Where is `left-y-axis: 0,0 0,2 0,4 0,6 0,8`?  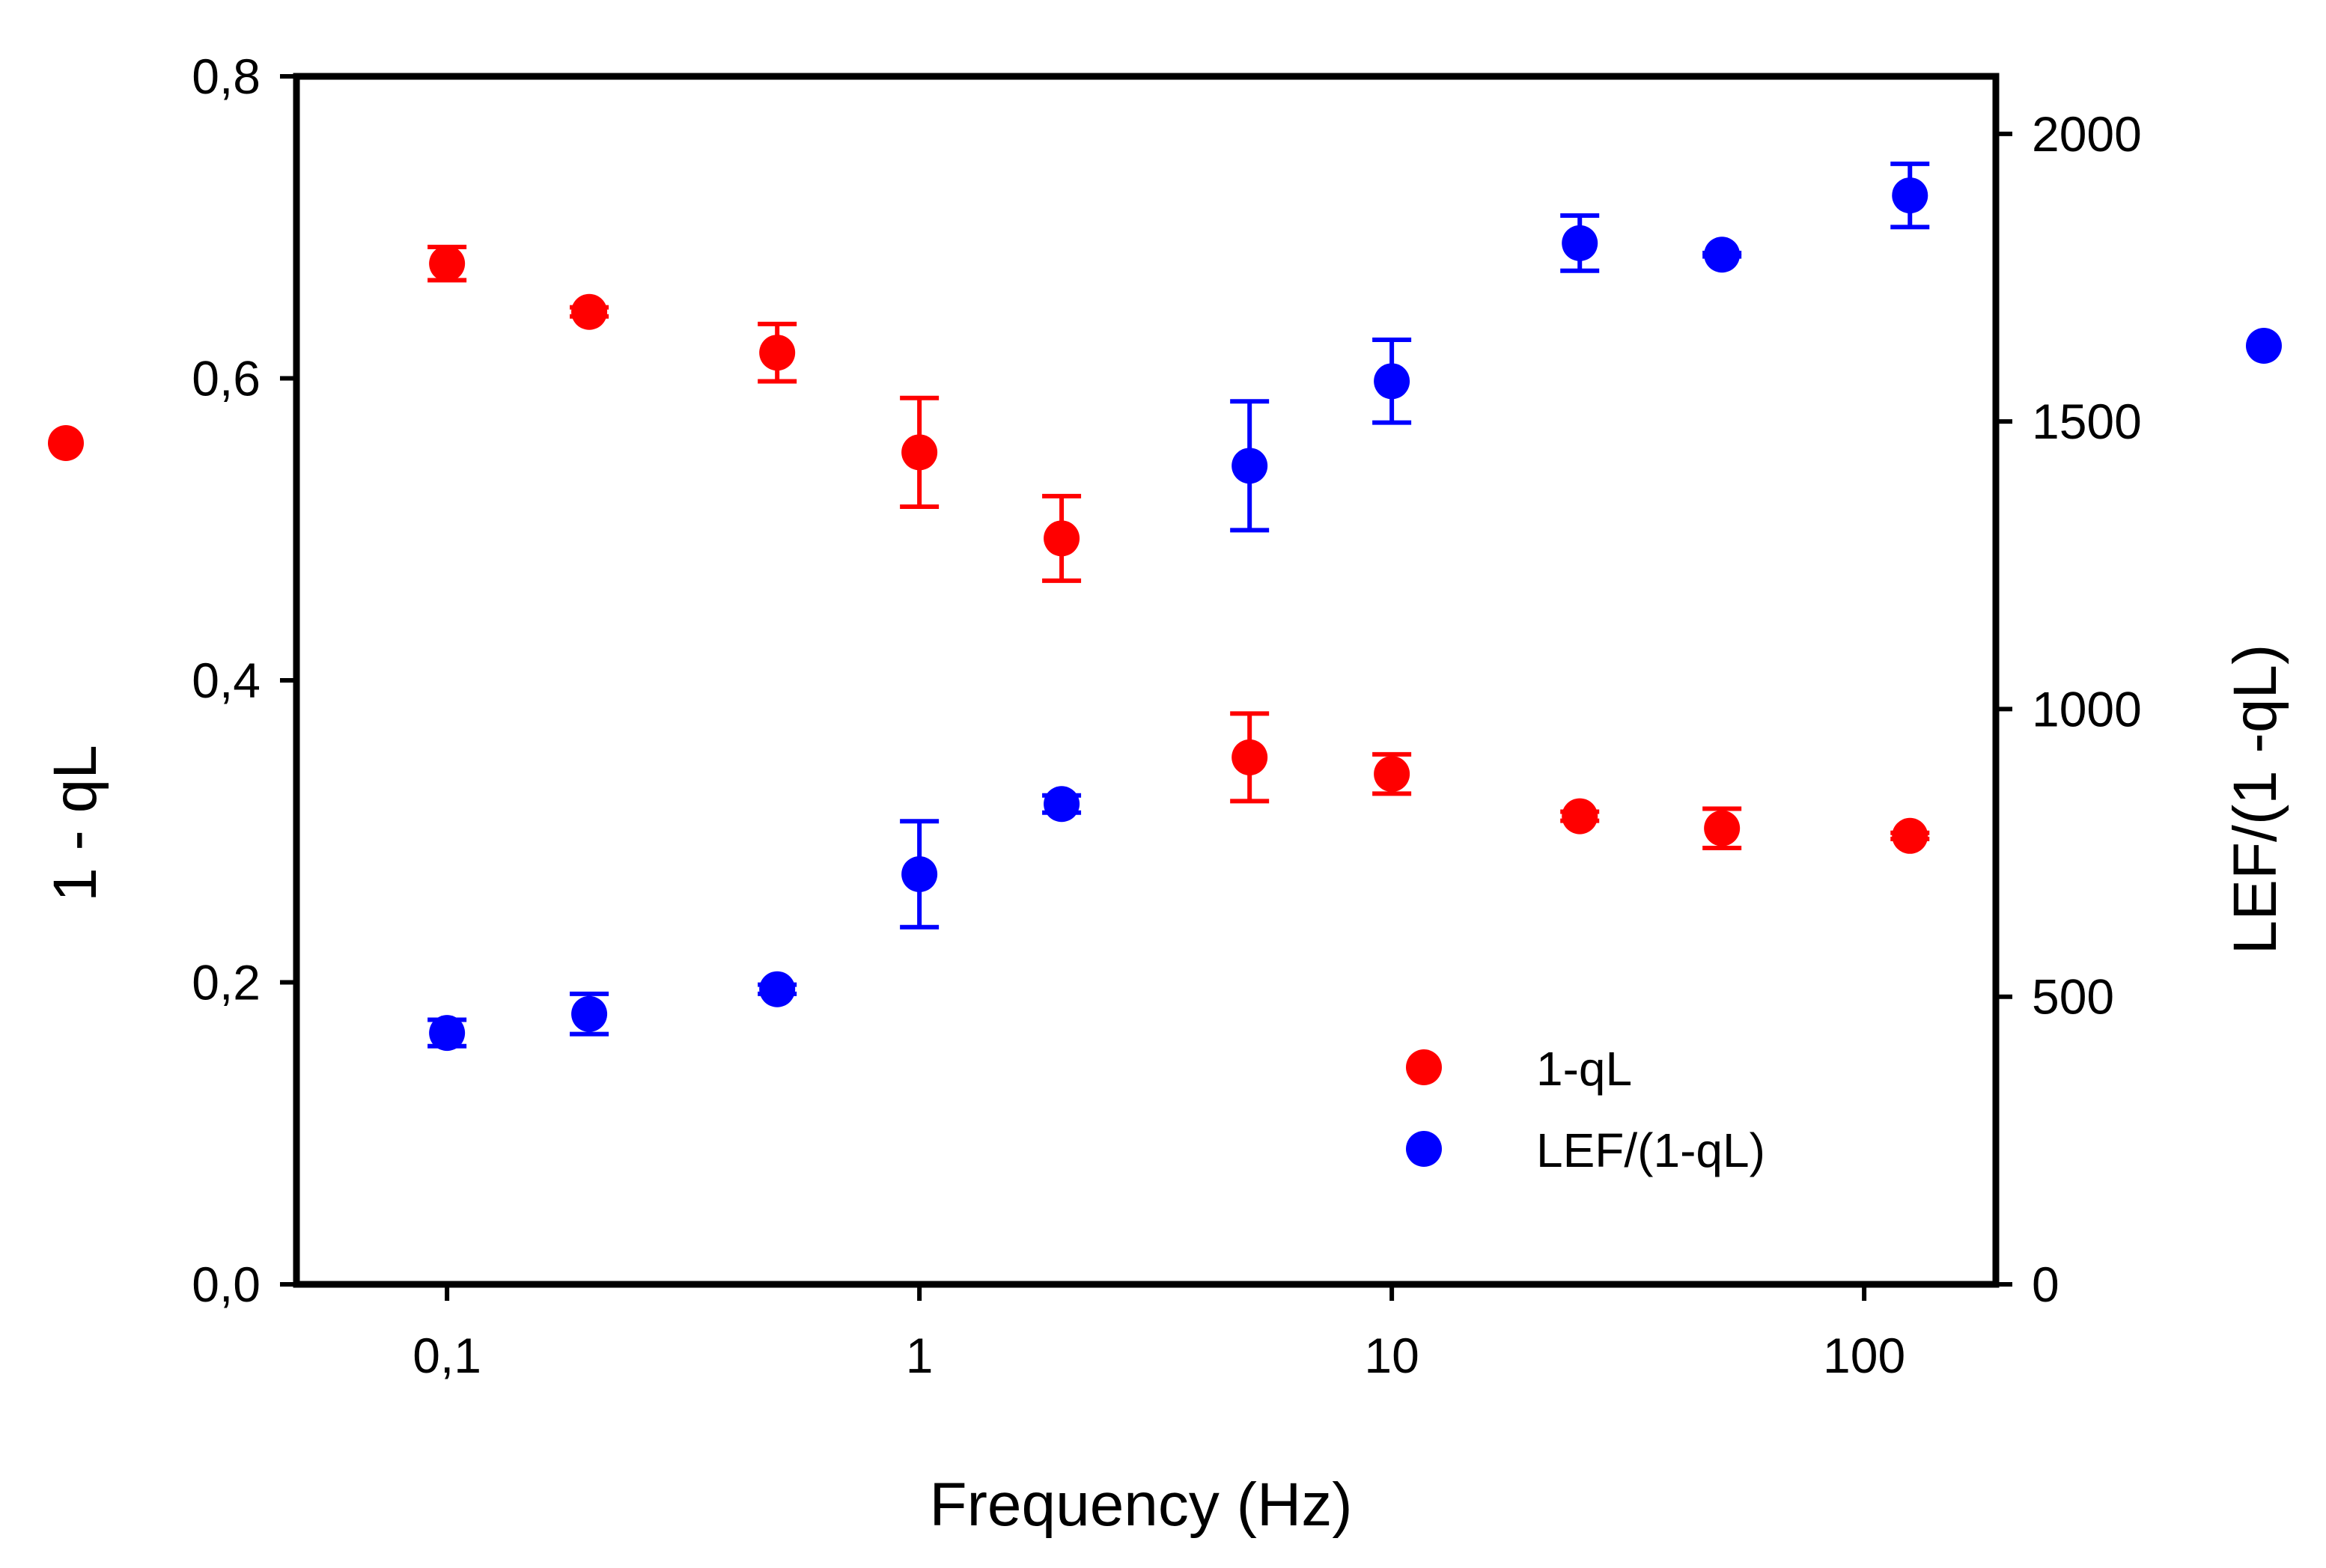 left-y-axis: 0,0 0,2 0,4 0,6 0,8 is located at coordinates (244, 680).